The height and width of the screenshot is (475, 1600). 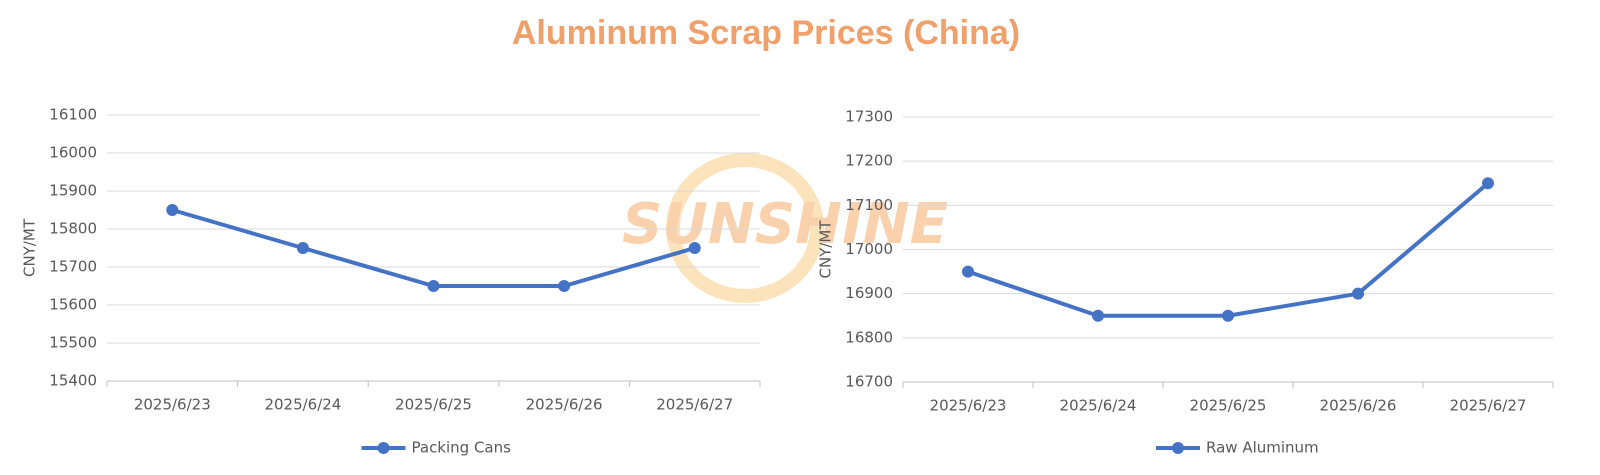 I want to click on y-tick-label: 16900, so click(x=869, y=293).